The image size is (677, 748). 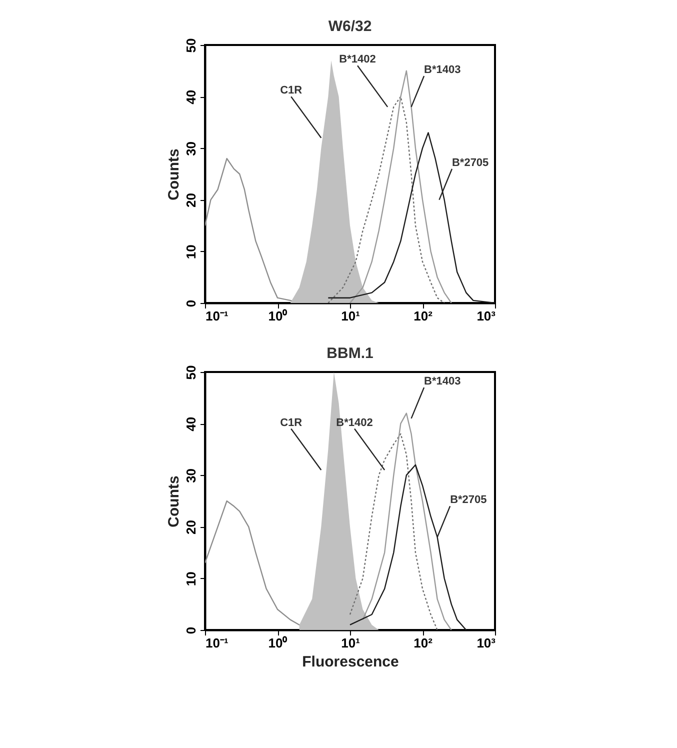 What do you see at coordinates (350, 26) in the screenshot?
I see `chart-title: W6/32` at bounding box center [350, 26].